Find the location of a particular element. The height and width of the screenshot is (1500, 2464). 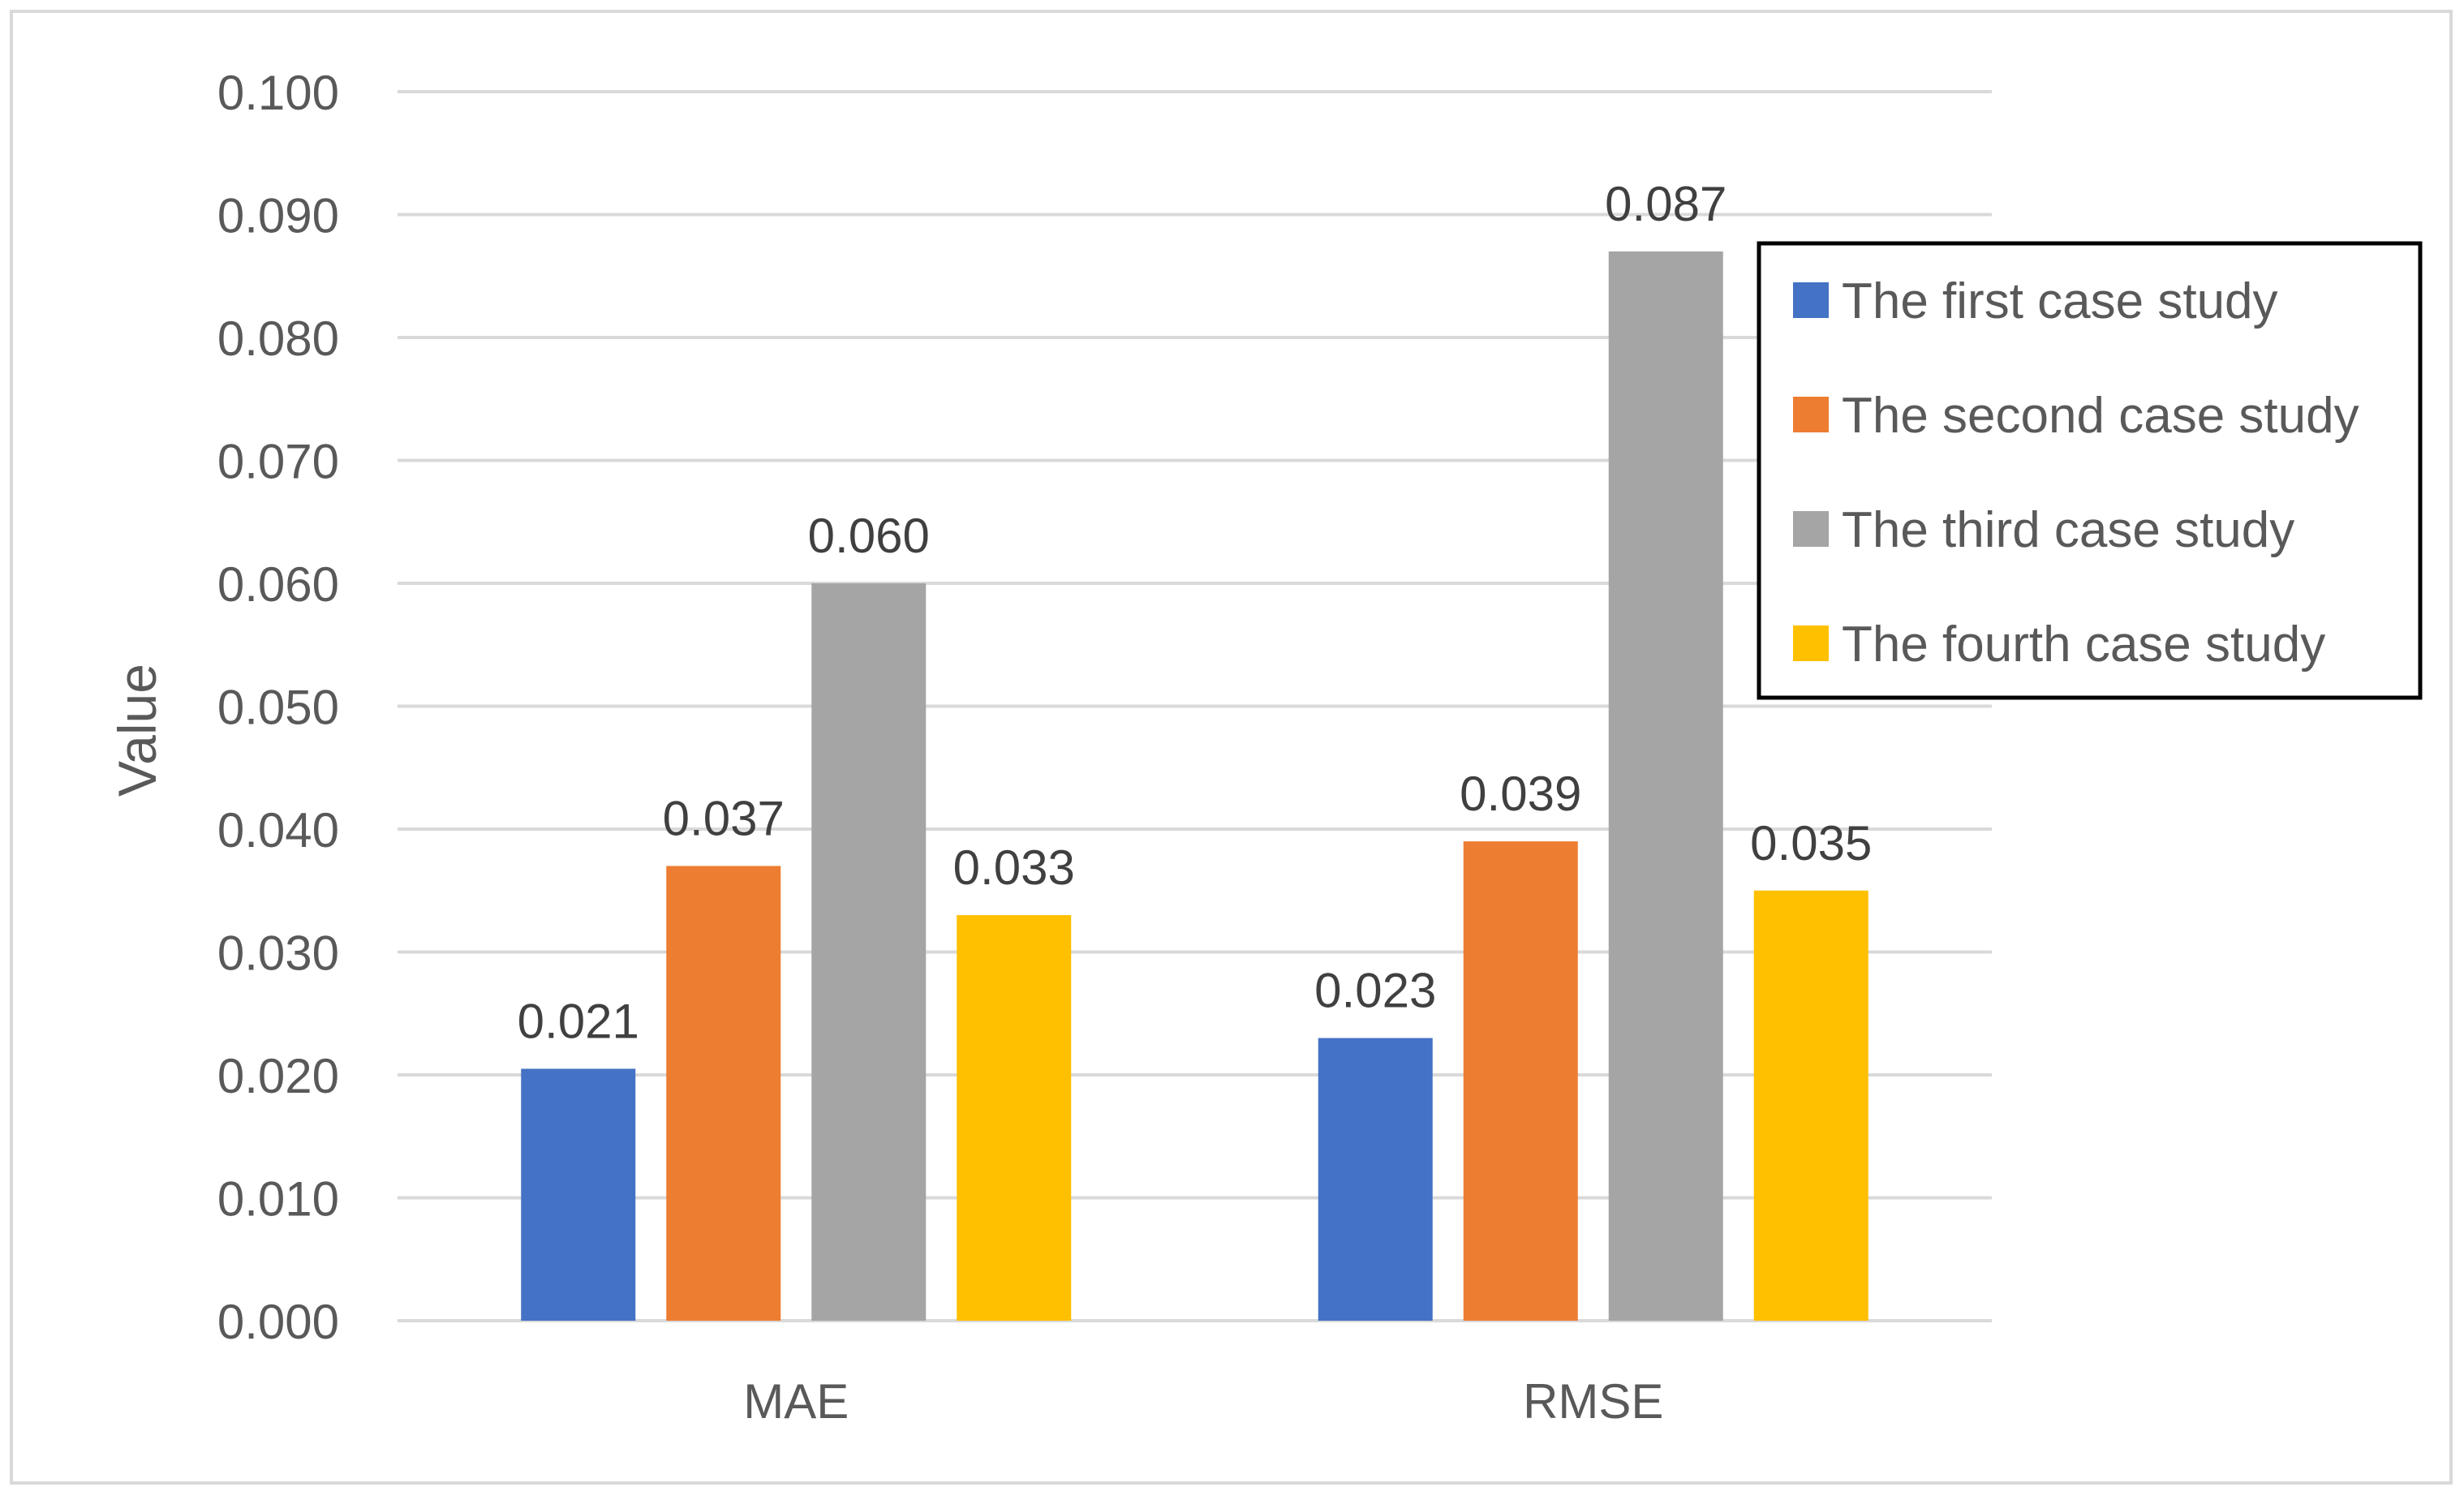

x-tick-label: RMSE is located at coordinates (1593, 1401).